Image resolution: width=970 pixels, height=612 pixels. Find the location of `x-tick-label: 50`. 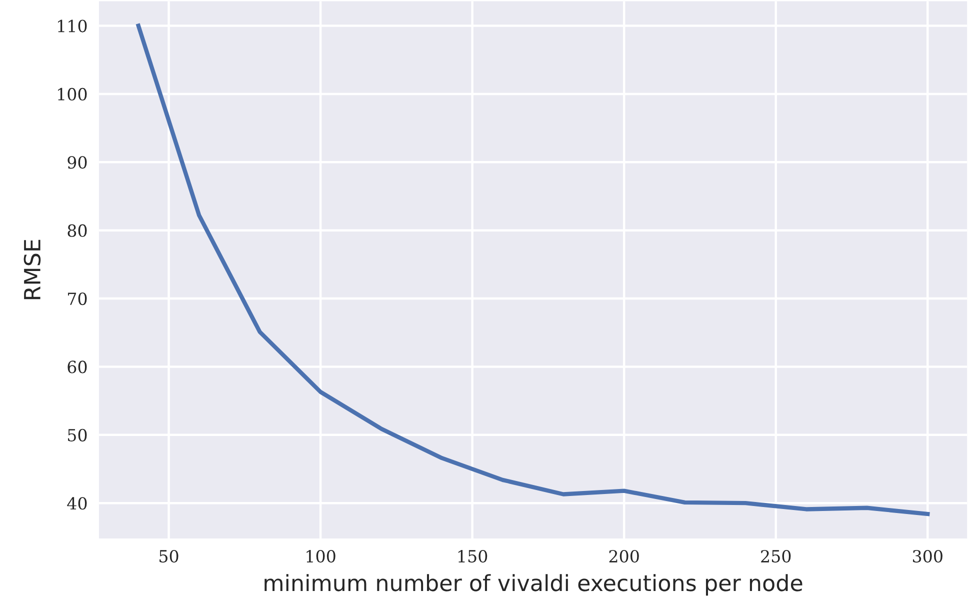

x-tick-label: 50 is located at coordinates (169, 556).